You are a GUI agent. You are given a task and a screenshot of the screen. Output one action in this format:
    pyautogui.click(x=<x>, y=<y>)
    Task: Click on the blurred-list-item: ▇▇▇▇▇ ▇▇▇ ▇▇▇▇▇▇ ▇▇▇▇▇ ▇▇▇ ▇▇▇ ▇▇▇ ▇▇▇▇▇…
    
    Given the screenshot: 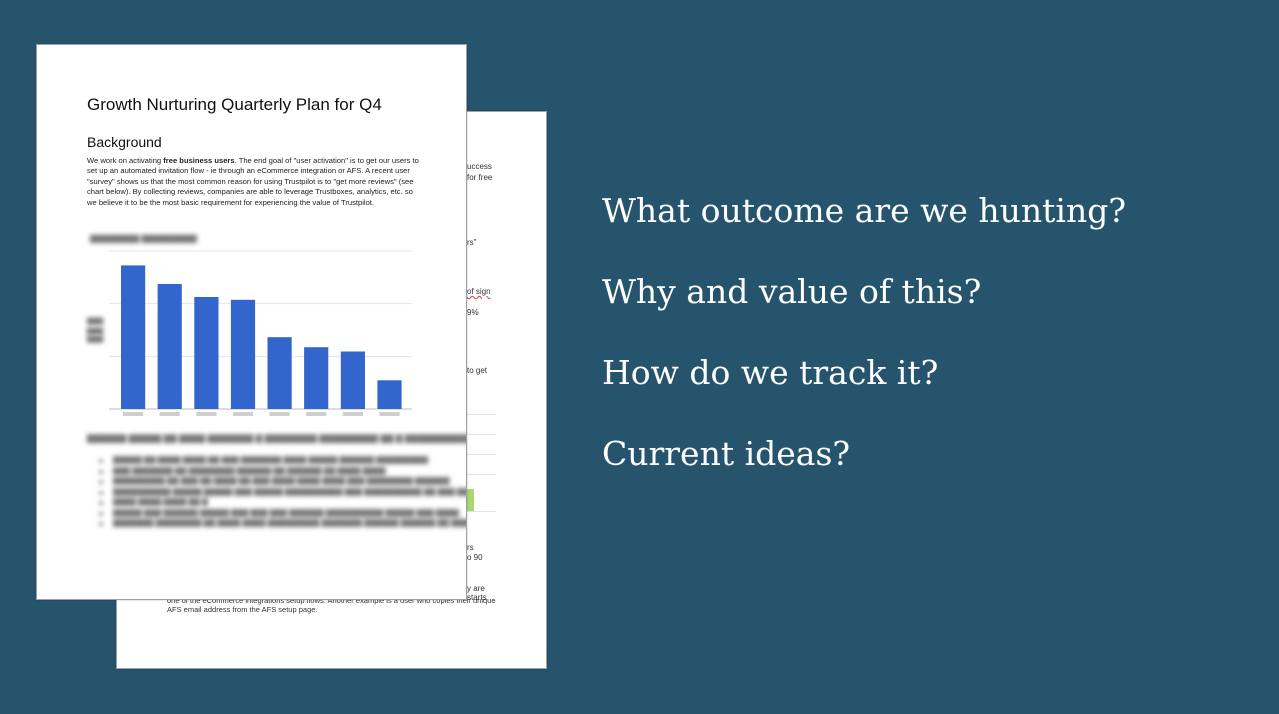 What is the action you would take?
    pyautogui.click(x=282, y=513)
    